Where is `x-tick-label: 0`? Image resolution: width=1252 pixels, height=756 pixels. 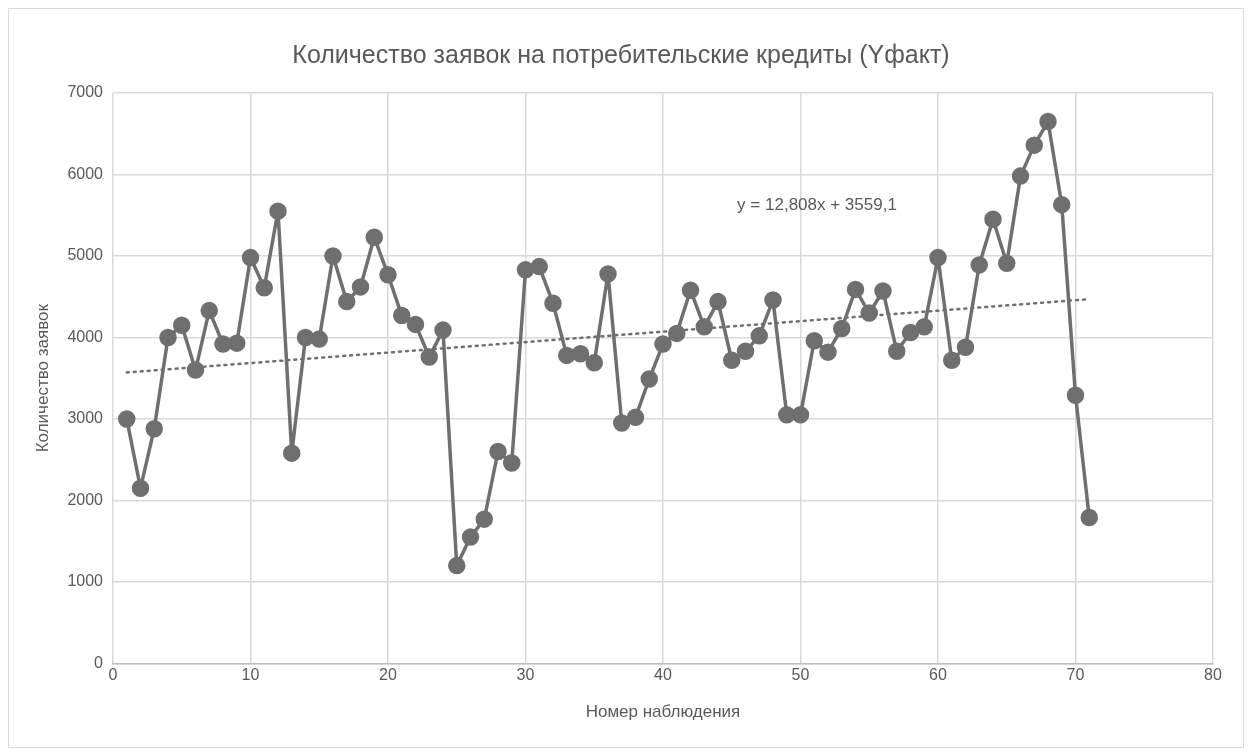 x-tick-label: 0 is located at coordinates (113, 675).